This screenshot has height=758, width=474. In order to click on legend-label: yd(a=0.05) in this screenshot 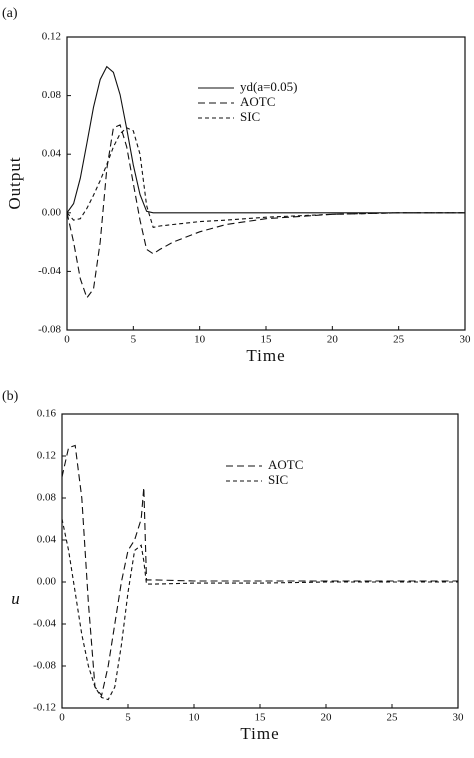, I will do `click(269, 86)`.